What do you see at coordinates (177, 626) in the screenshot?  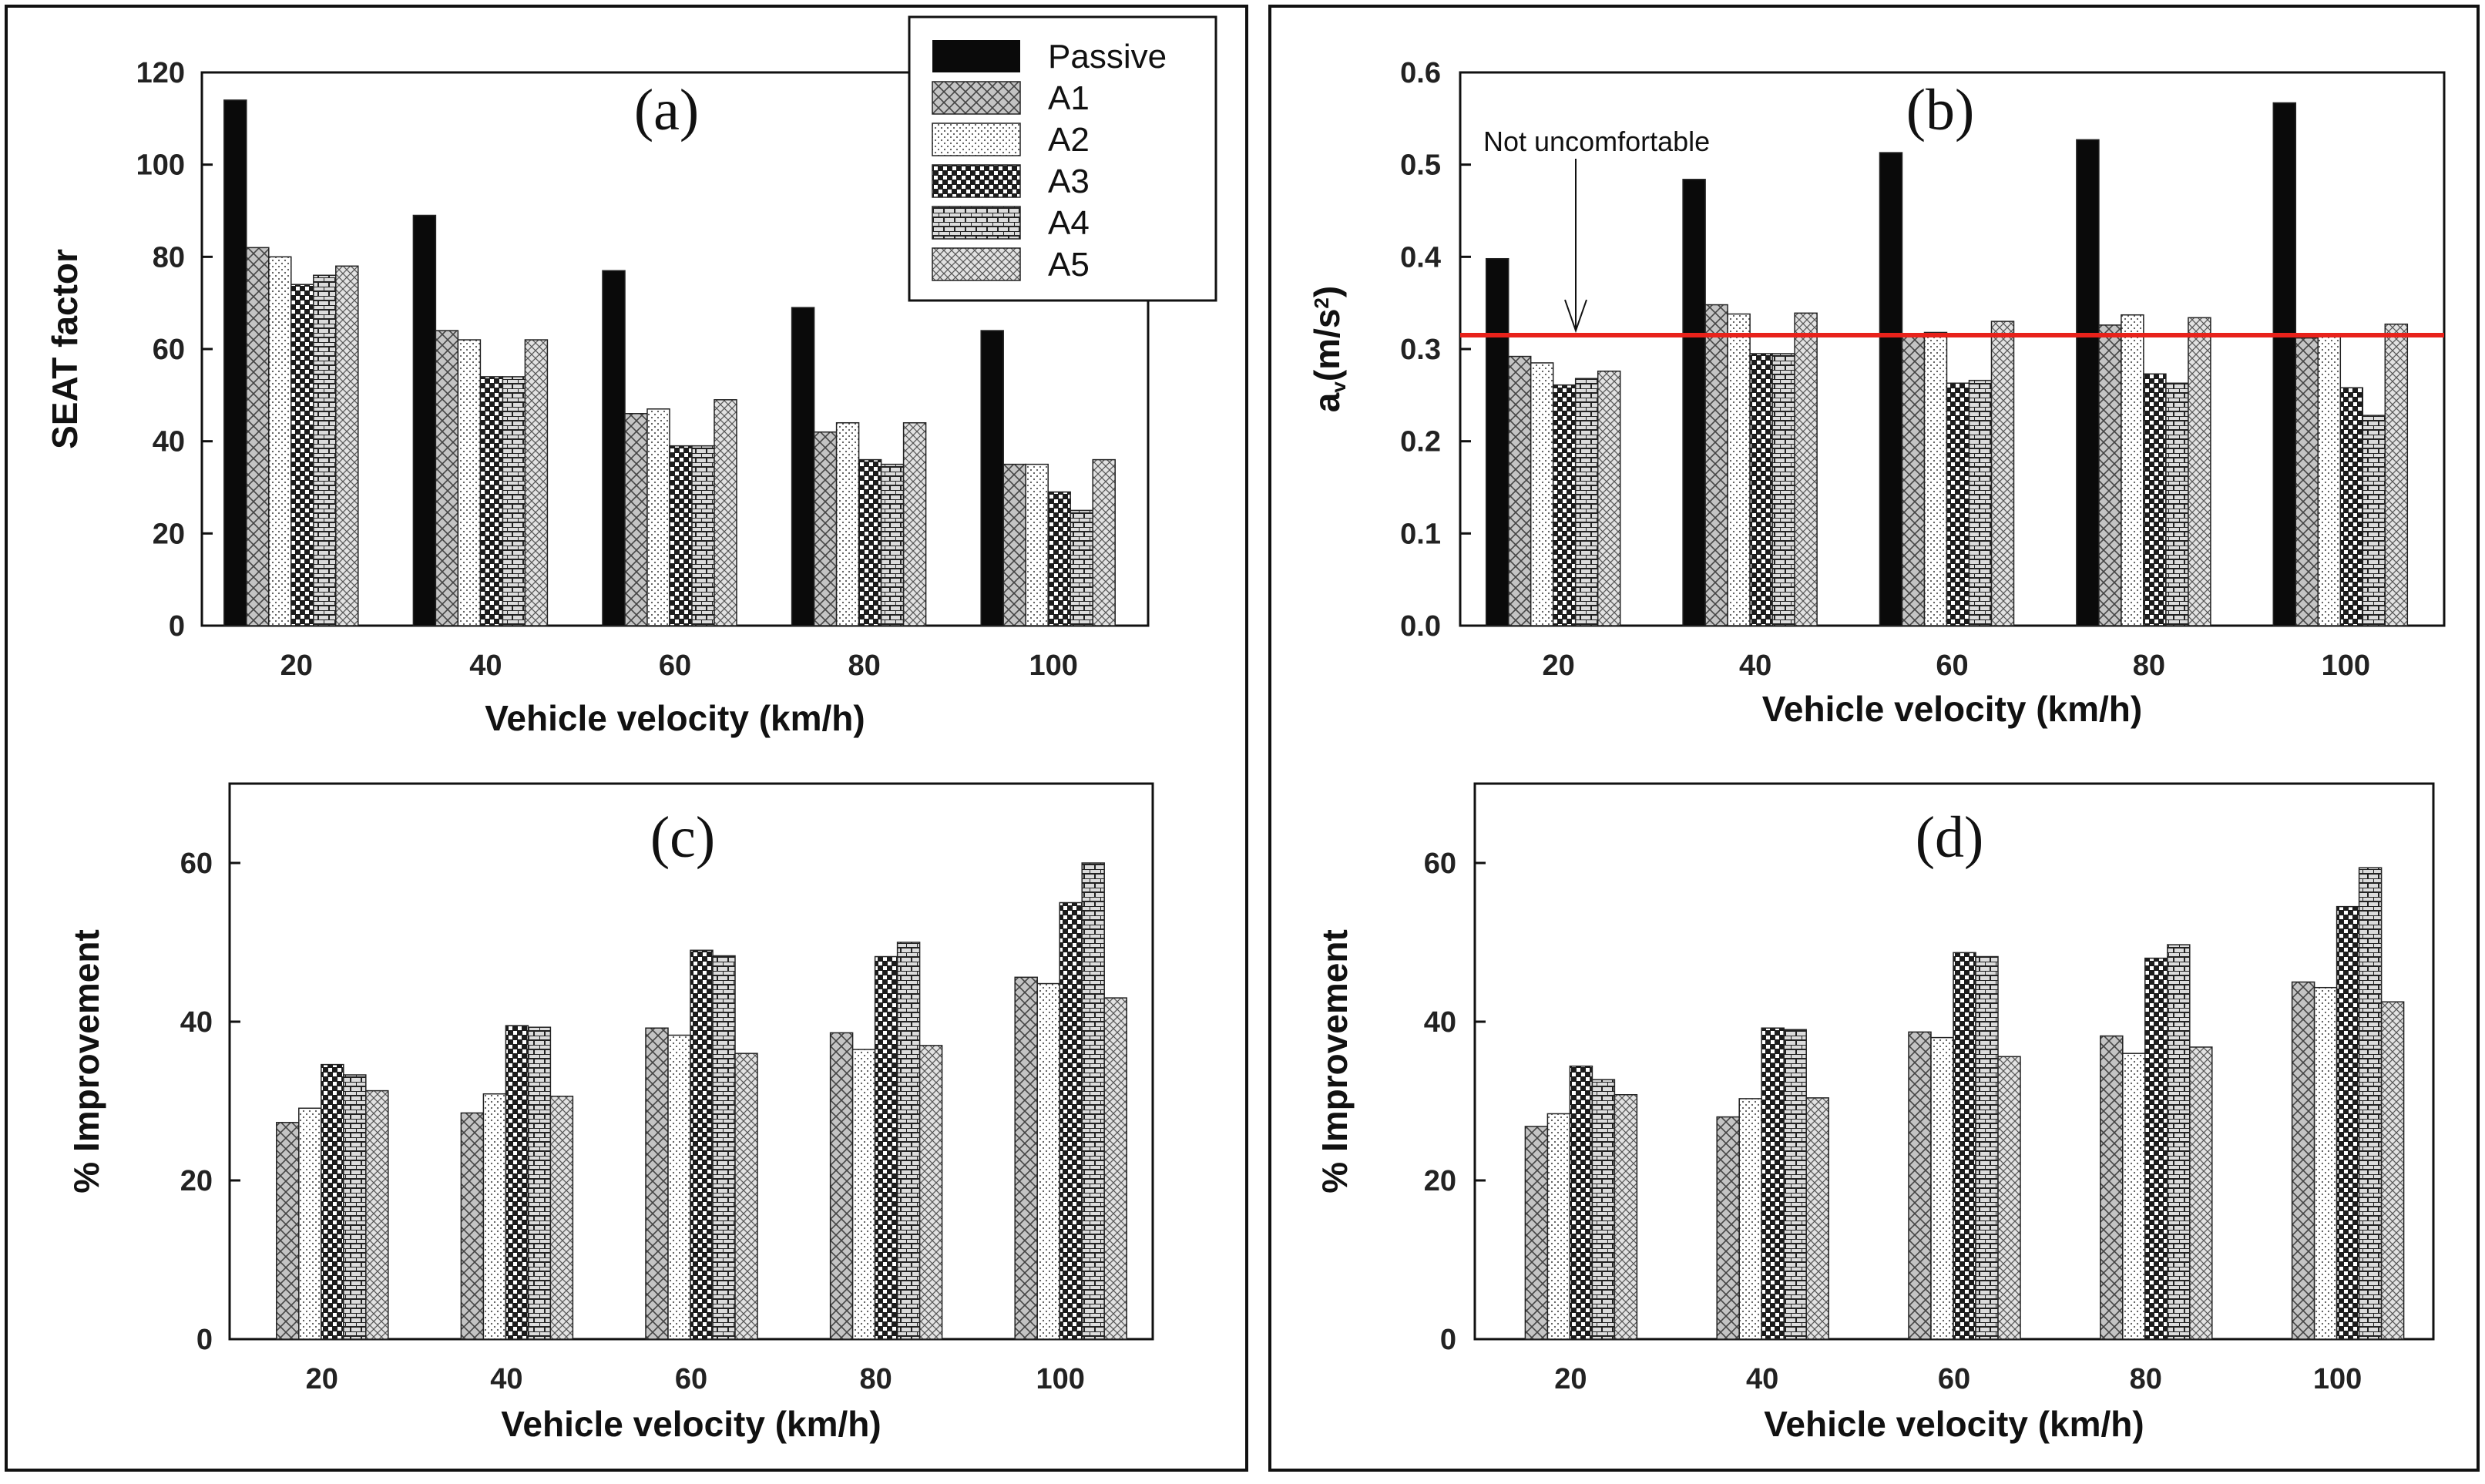 I see `y-tick-label: 0` at bounding box center [177, 626].